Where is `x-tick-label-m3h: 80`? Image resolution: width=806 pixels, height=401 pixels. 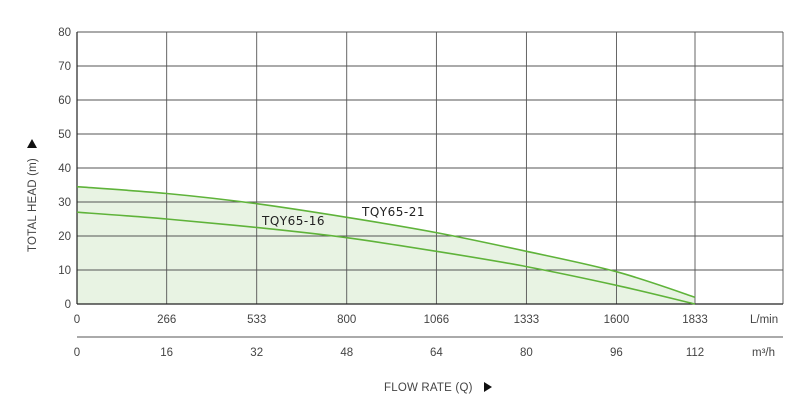
x-tick-label-m3h: 80 is located at coordinates (526, 353).